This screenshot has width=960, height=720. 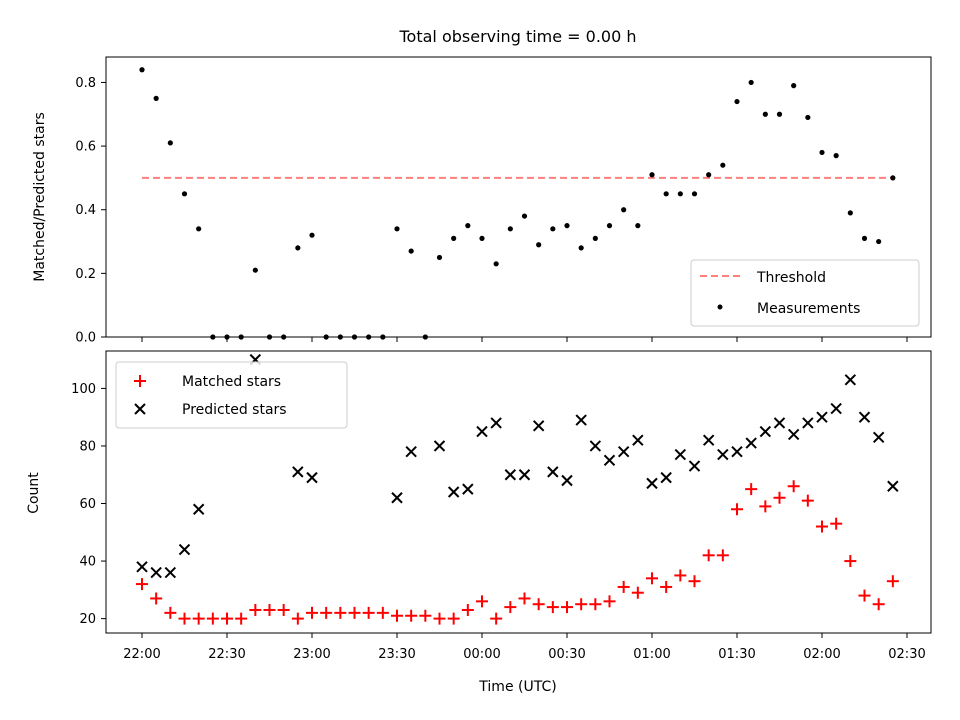 What do you see at coordinates (87, 446) in the screenshot?
I see `y-tick-label: 80` at bounding box center [87, 446].